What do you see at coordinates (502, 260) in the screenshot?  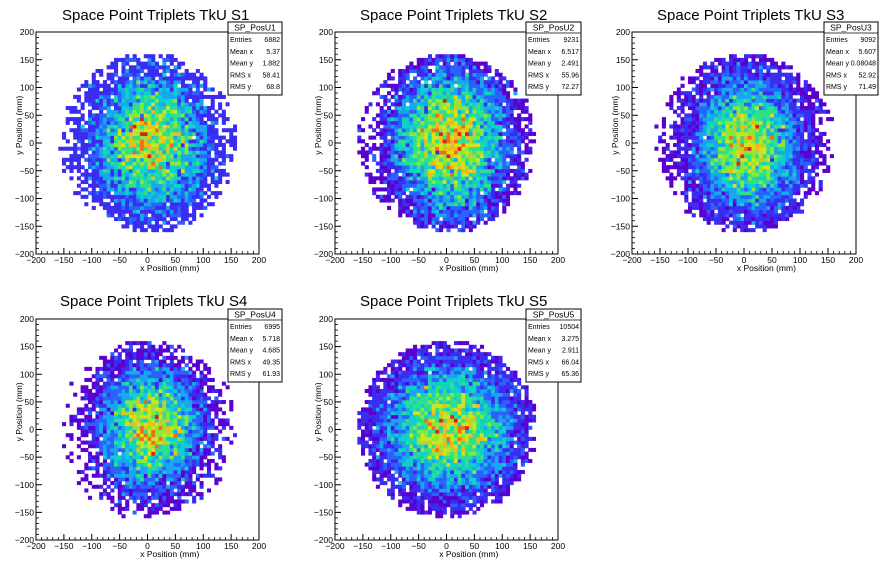 I see `x-tick-label: 100` at bounding box center [502, 260].